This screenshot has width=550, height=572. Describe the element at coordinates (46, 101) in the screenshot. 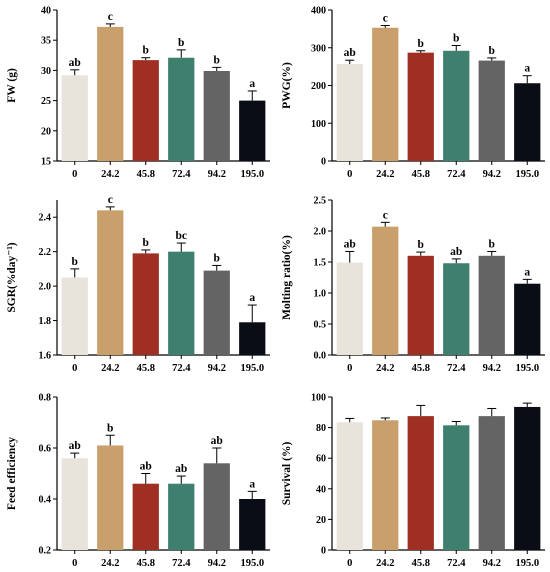

I see `y-tick-label: 25` at that location.